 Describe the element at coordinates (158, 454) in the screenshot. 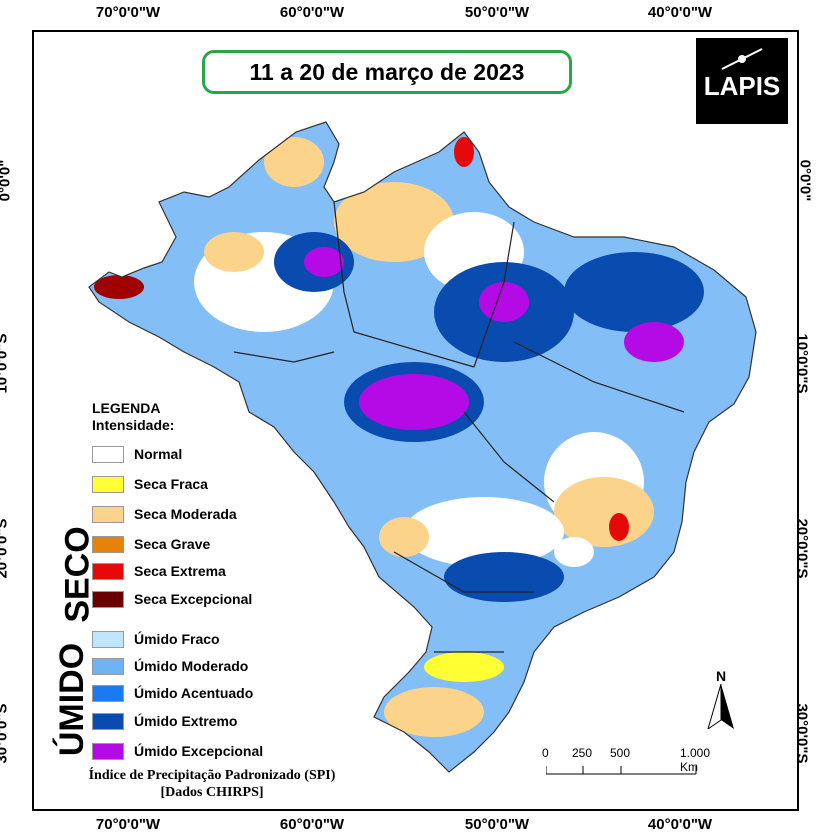

I see `legend-label: Normal` at that location.